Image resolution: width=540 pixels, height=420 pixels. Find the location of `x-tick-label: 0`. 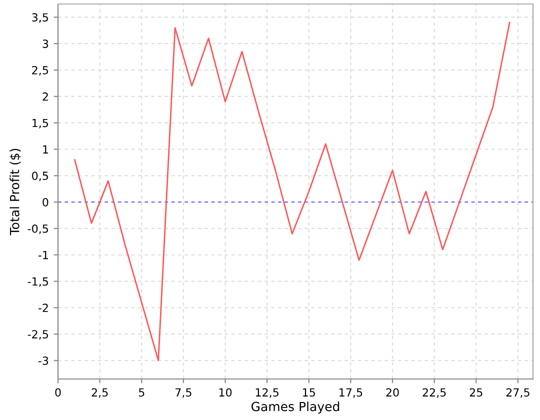

x-tick-label: 0 is located at coordinates (58, 392).